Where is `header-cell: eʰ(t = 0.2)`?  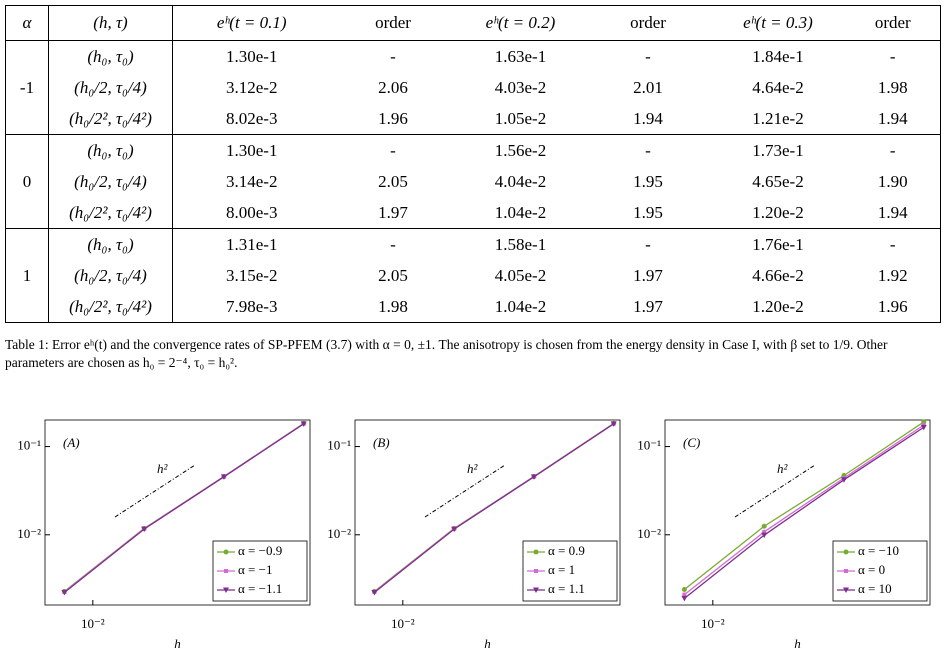 header-cell: eʰ(t = 0.2) is located at coordinates (520, 23).